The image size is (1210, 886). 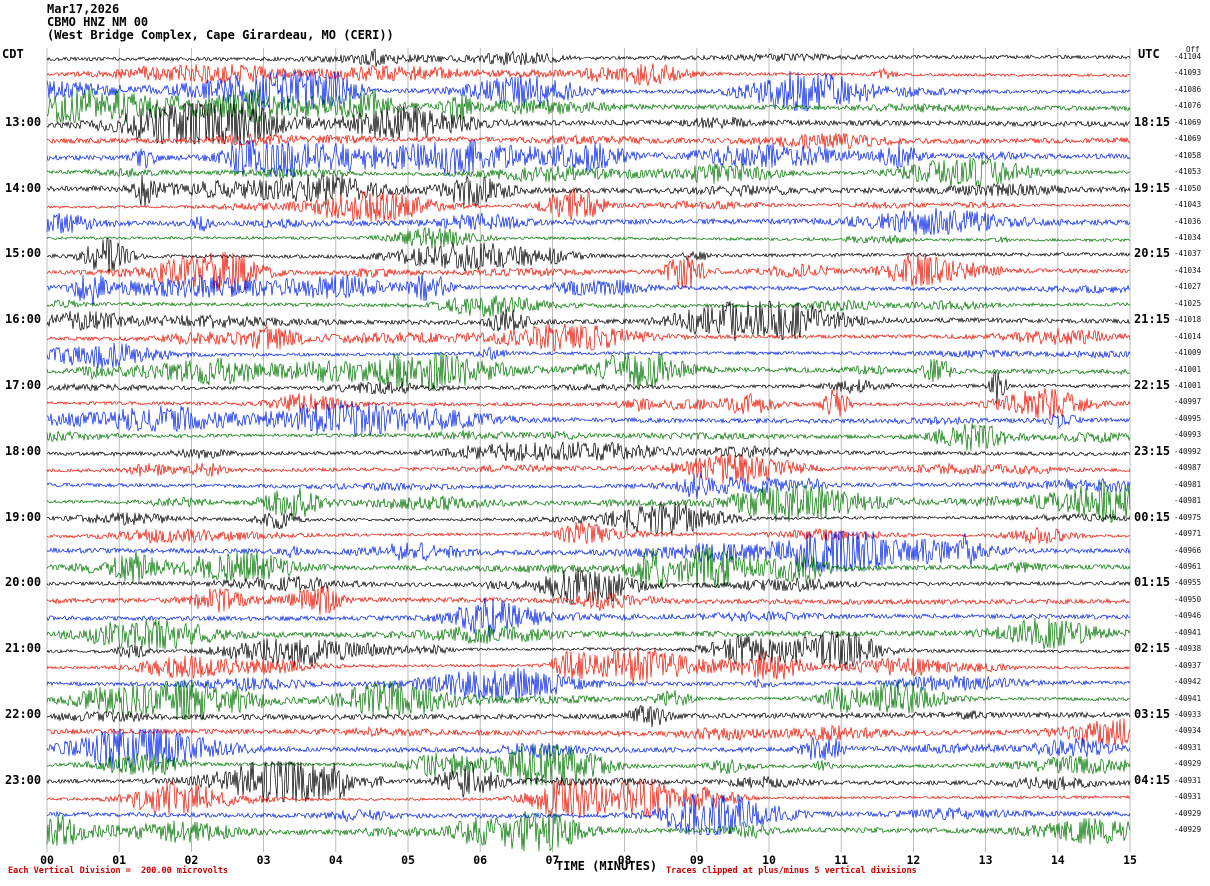 I want to click on dc-offset-label: -41093, so click(x=1188, y=73).